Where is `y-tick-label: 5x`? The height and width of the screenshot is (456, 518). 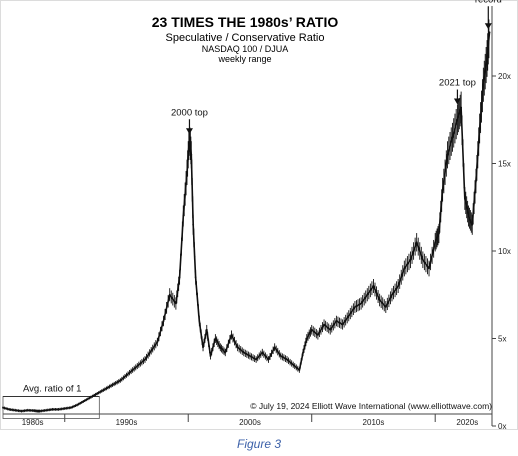
y-tick-label: 5x is located at coordinates (502, 339).